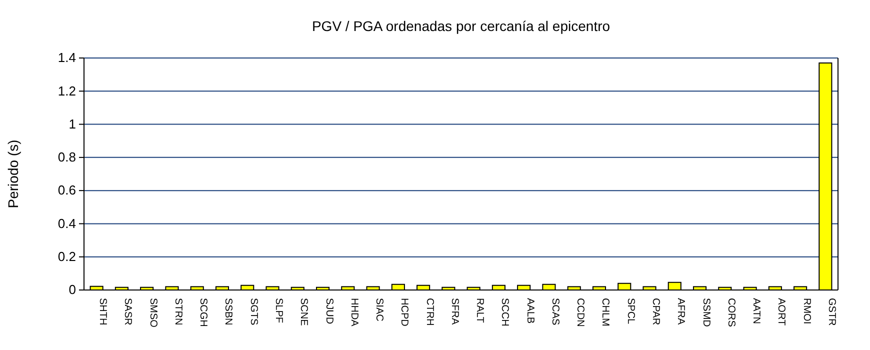  What do you see at coordinates (354, 312) in the screenshot?
I see `x-tick-label: HHDA` at bounding box center [354, 312].